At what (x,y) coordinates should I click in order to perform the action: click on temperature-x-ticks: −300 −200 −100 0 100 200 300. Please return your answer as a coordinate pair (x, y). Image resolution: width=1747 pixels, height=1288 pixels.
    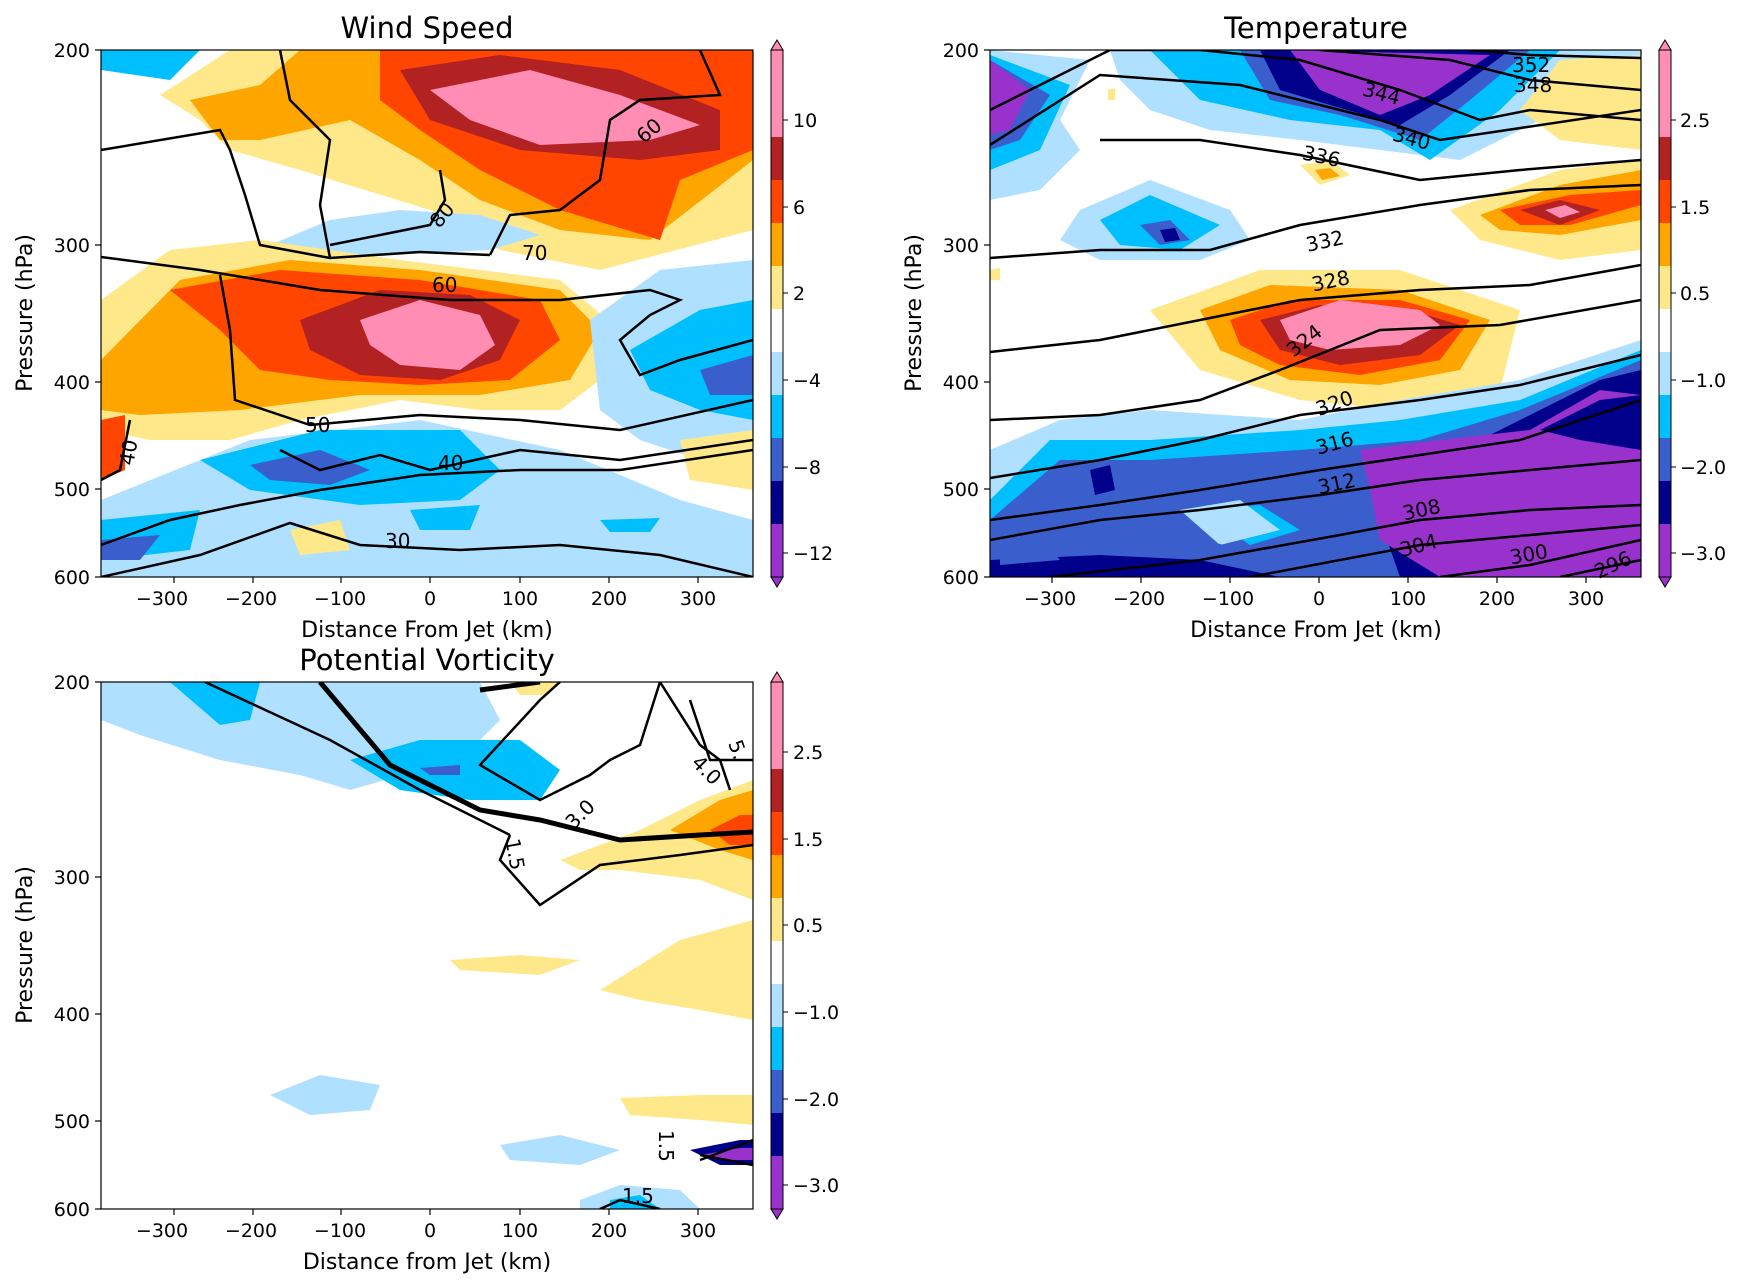
    Looking at the image, I should click on (1314, 593).